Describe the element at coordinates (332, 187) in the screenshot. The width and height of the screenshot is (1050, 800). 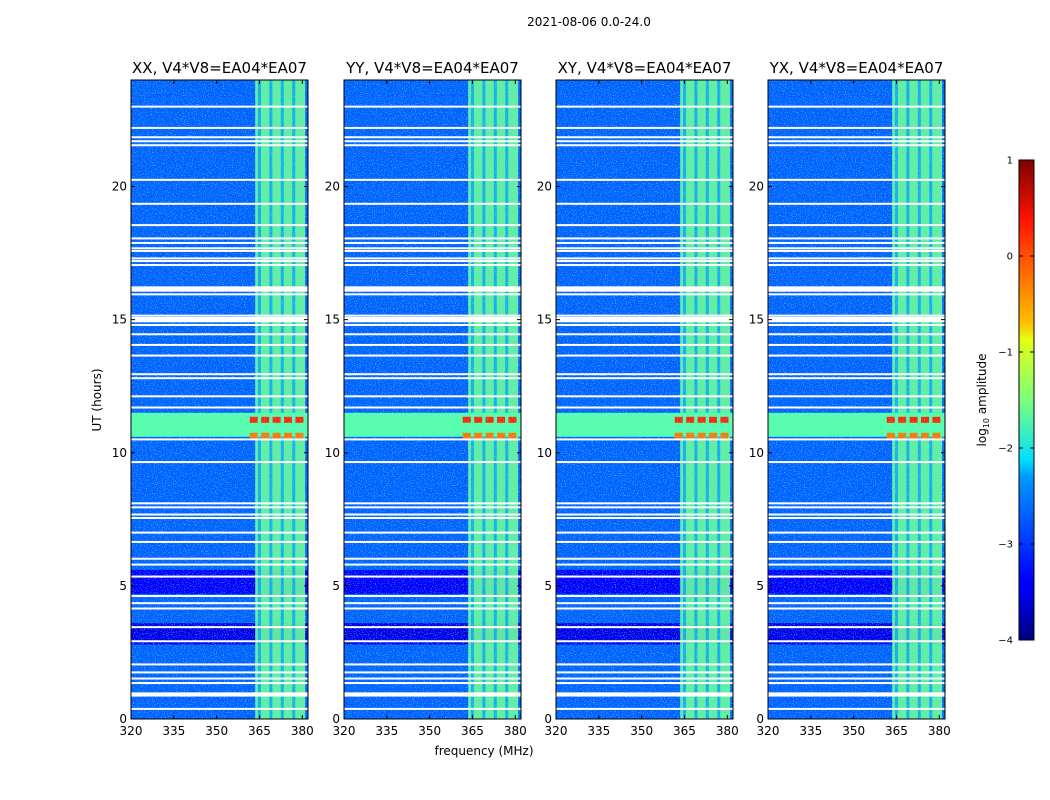
I see `y-tick-label: 20` at that location.